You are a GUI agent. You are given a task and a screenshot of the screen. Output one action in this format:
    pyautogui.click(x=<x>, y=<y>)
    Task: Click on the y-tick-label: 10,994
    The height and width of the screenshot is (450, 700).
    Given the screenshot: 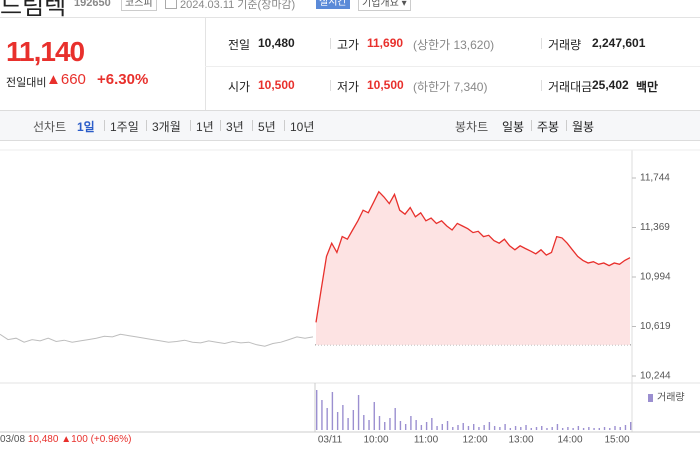 What is the action you would take?
    pyautogui.click(x=655, y=277)
    